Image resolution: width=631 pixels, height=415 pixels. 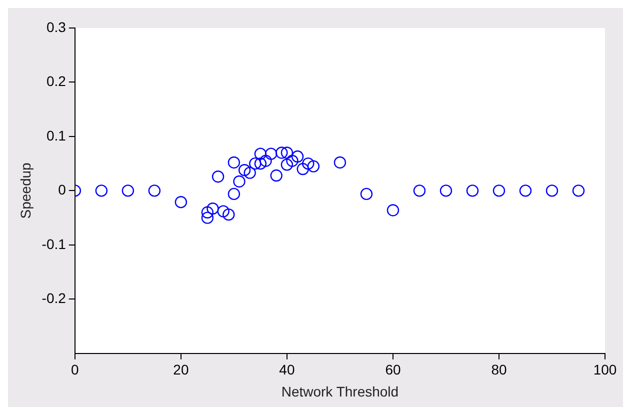 I want to click on y-axis-title: Speedup, so click(x=25, y=190).